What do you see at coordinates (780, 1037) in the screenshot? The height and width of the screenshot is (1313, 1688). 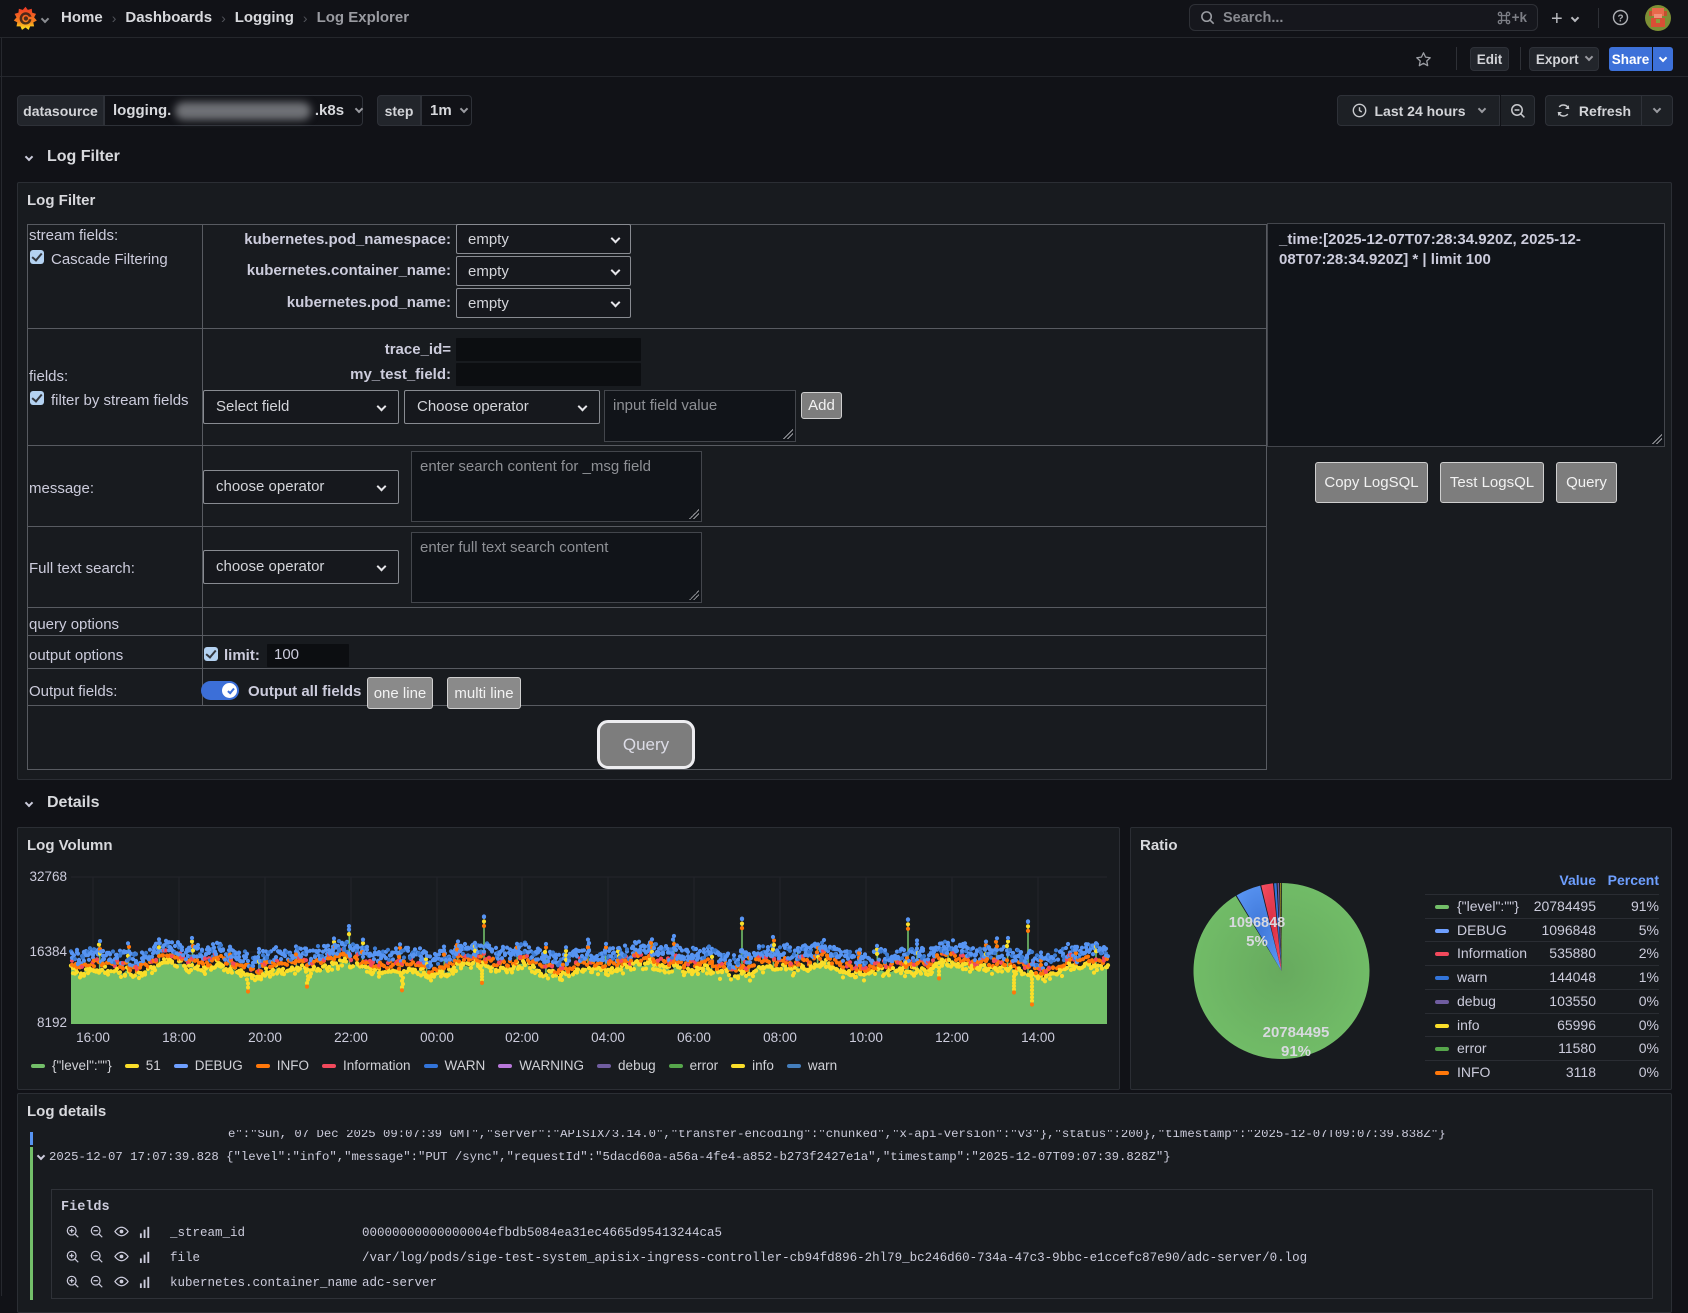 I see `svg-text: 08:00` at bounding box center [780, 1037].